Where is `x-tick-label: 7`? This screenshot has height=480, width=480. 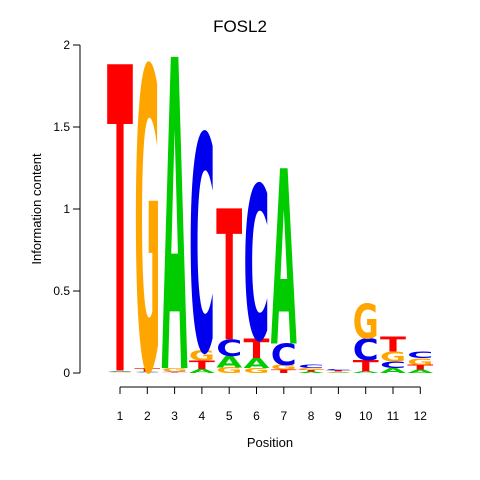
x-tick-label: 7 is located at coordinates (283, 416).